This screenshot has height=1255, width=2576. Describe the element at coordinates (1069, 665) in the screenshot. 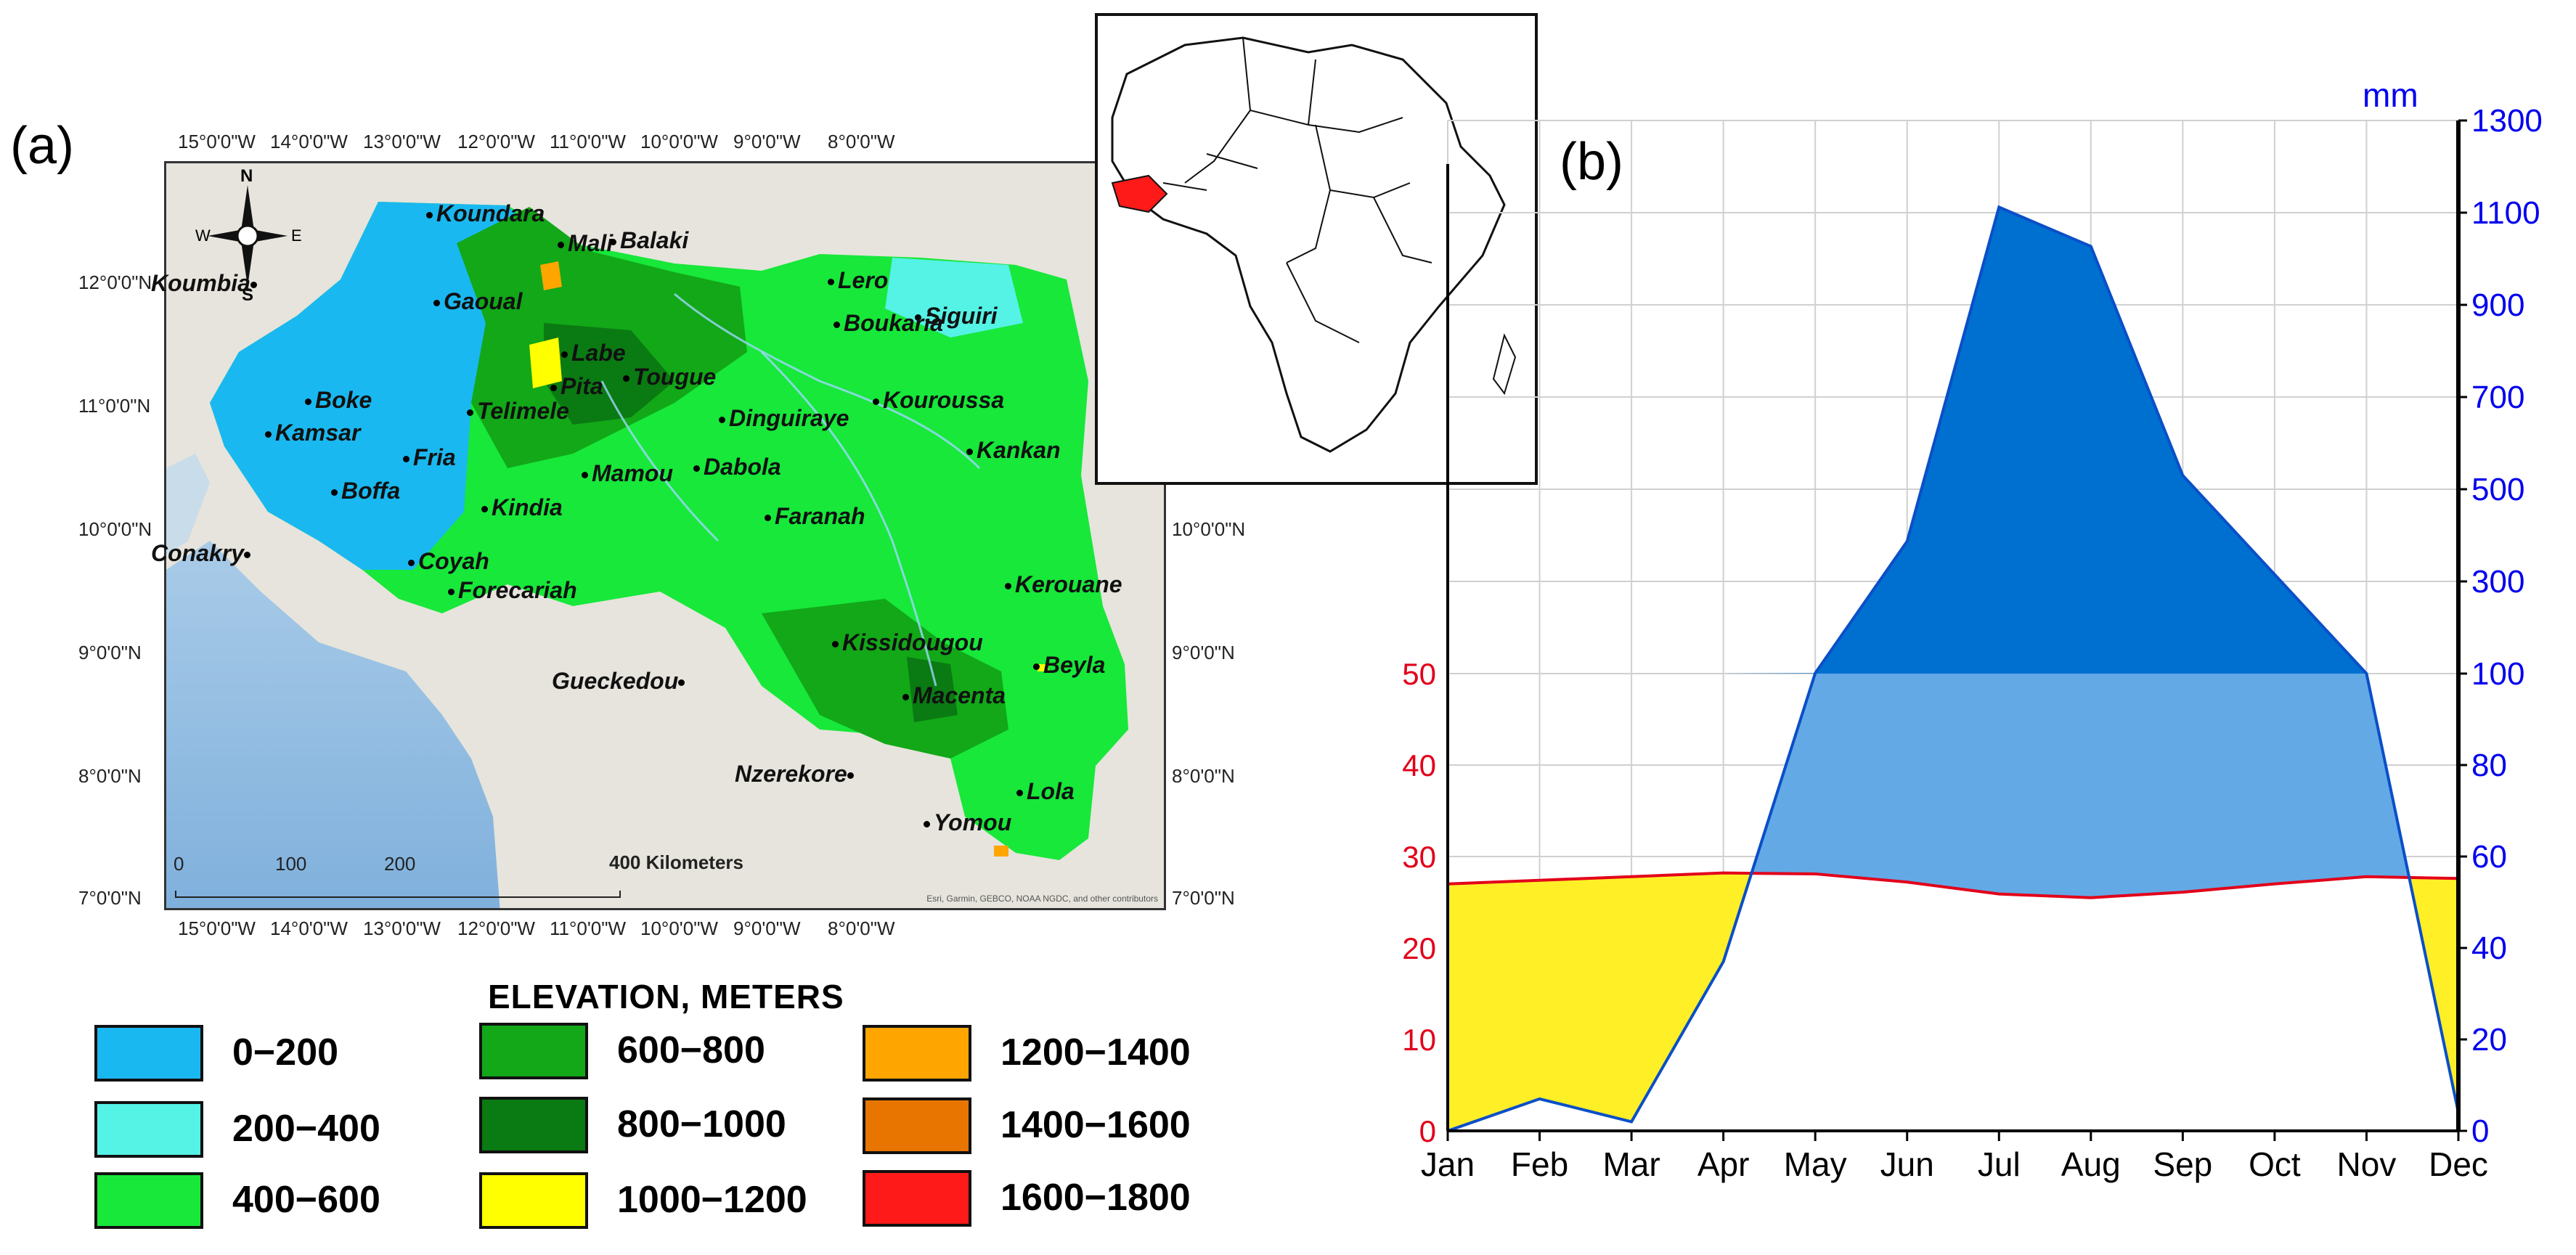

I see `city-label: Beyla` at that location.